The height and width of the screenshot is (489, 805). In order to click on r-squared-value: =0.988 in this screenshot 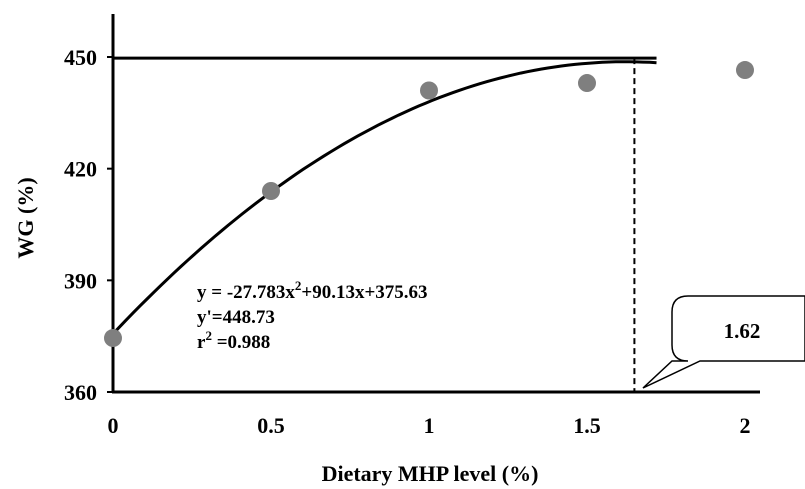, I will do `click(241, 342)`.